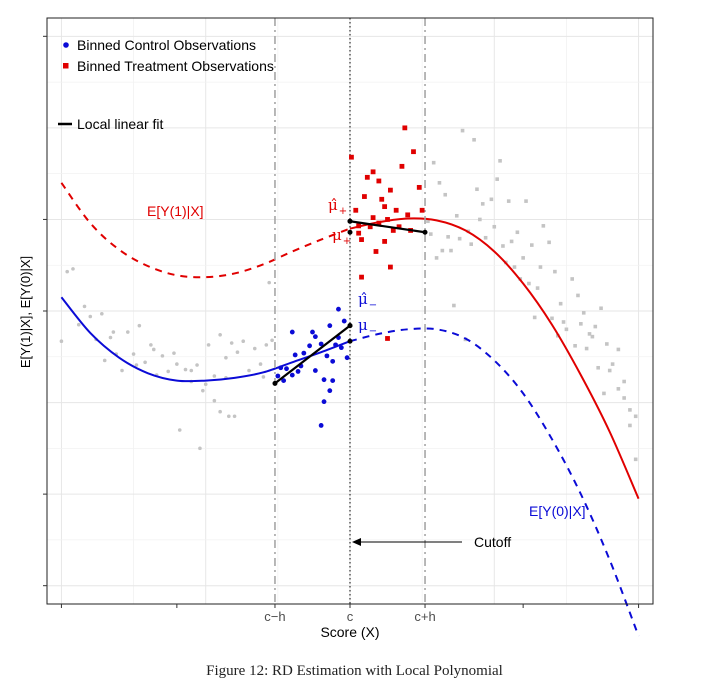 Image resolution: width=709 pixels, height=700 pixels. Describe the element at coordinates (350, 232) in the screenshot. I see `mu_plus-marker` at that location.